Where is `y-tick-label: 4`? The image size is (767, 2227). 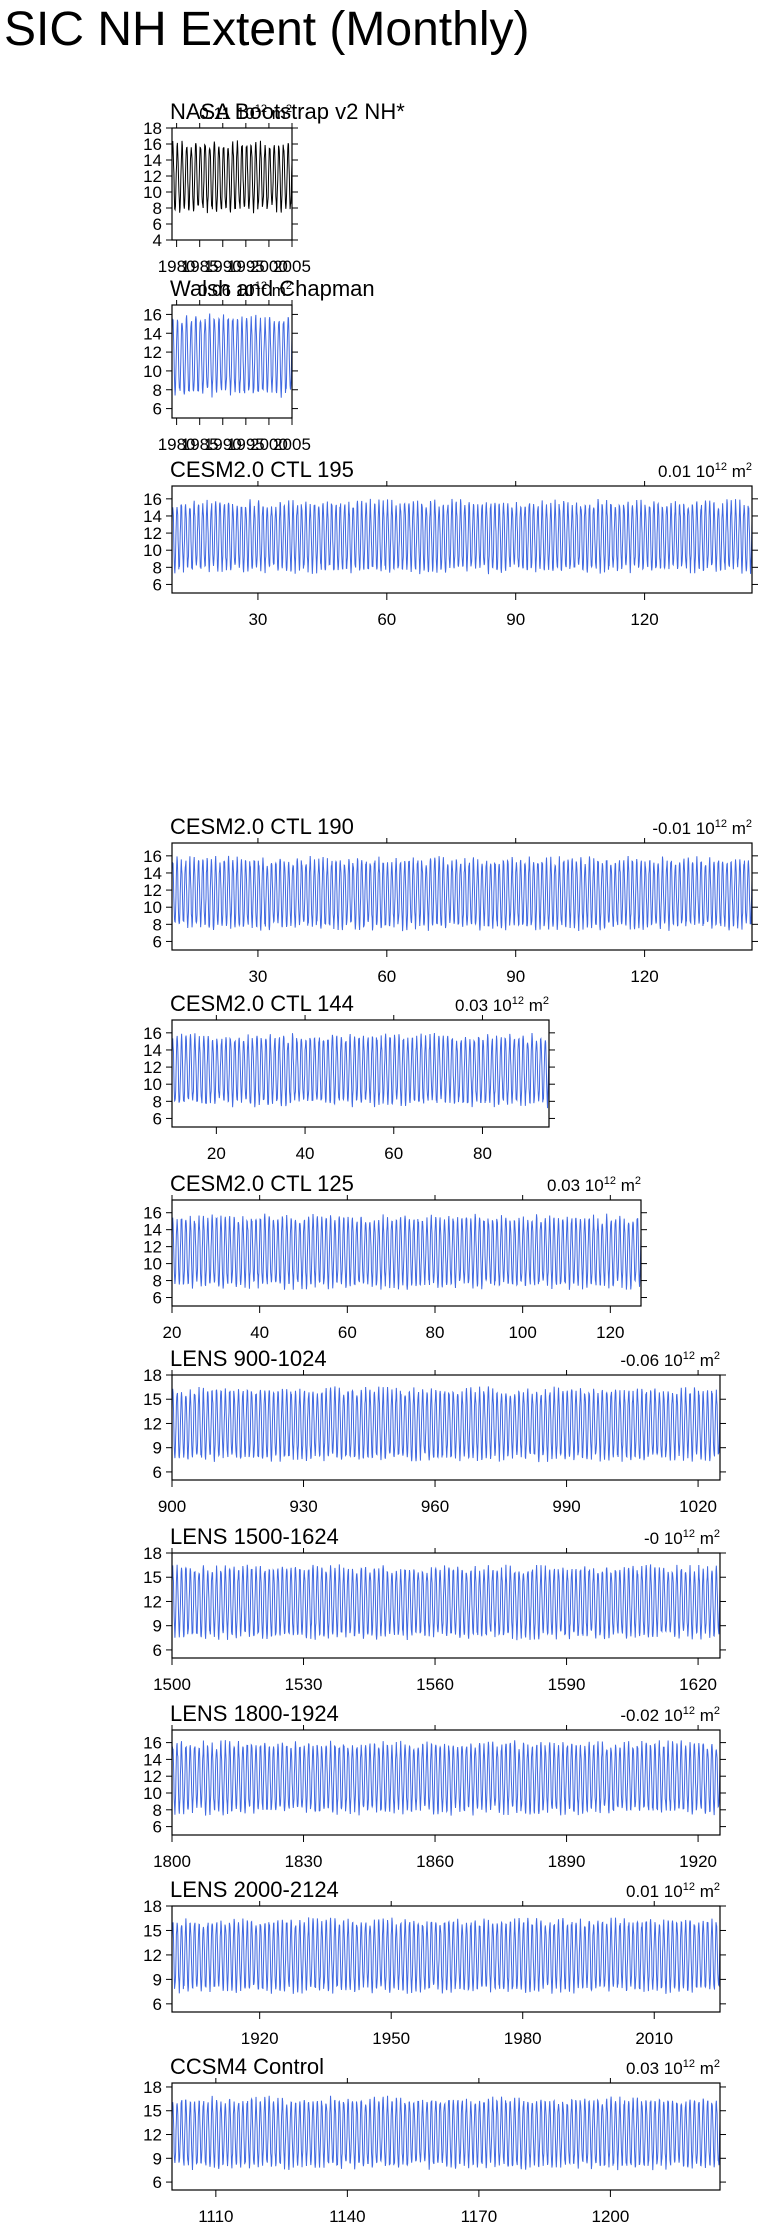
y-tick-label: 4 is located at coordinates (157, 240).